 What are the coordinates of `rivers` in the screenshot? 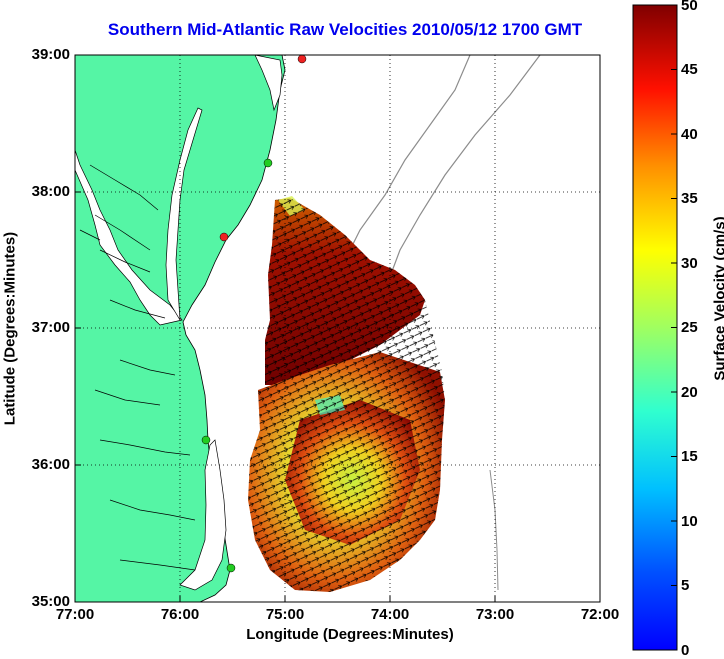 It's located at (137, 367).